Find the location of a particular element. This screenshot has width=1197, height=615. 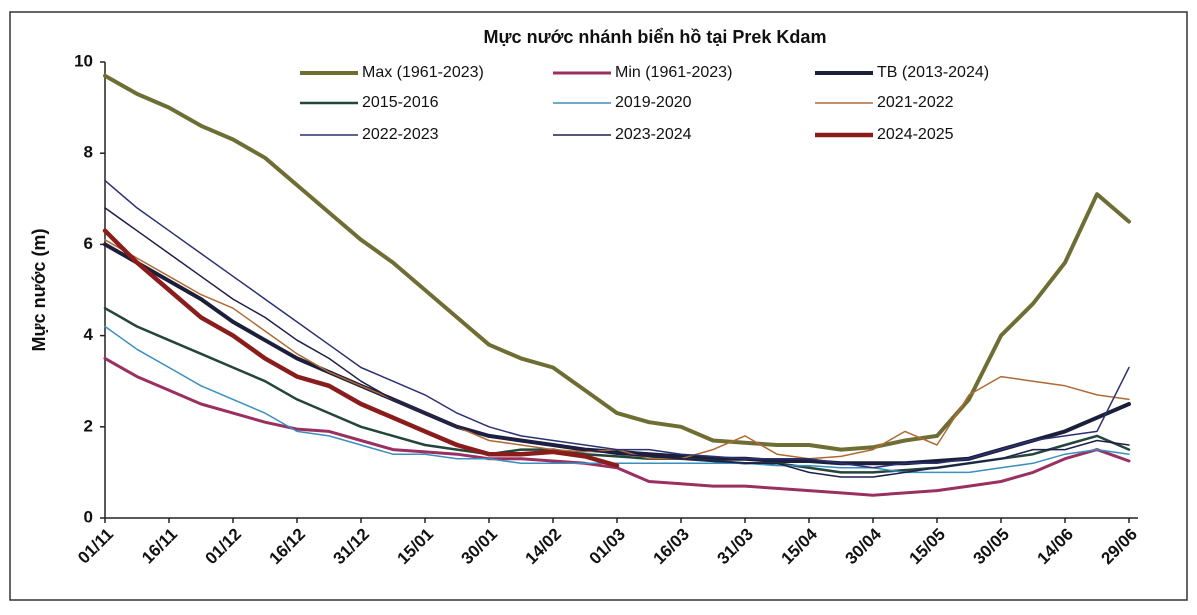

x-tick-label: 16/12 is located at coordinates (287, 547).